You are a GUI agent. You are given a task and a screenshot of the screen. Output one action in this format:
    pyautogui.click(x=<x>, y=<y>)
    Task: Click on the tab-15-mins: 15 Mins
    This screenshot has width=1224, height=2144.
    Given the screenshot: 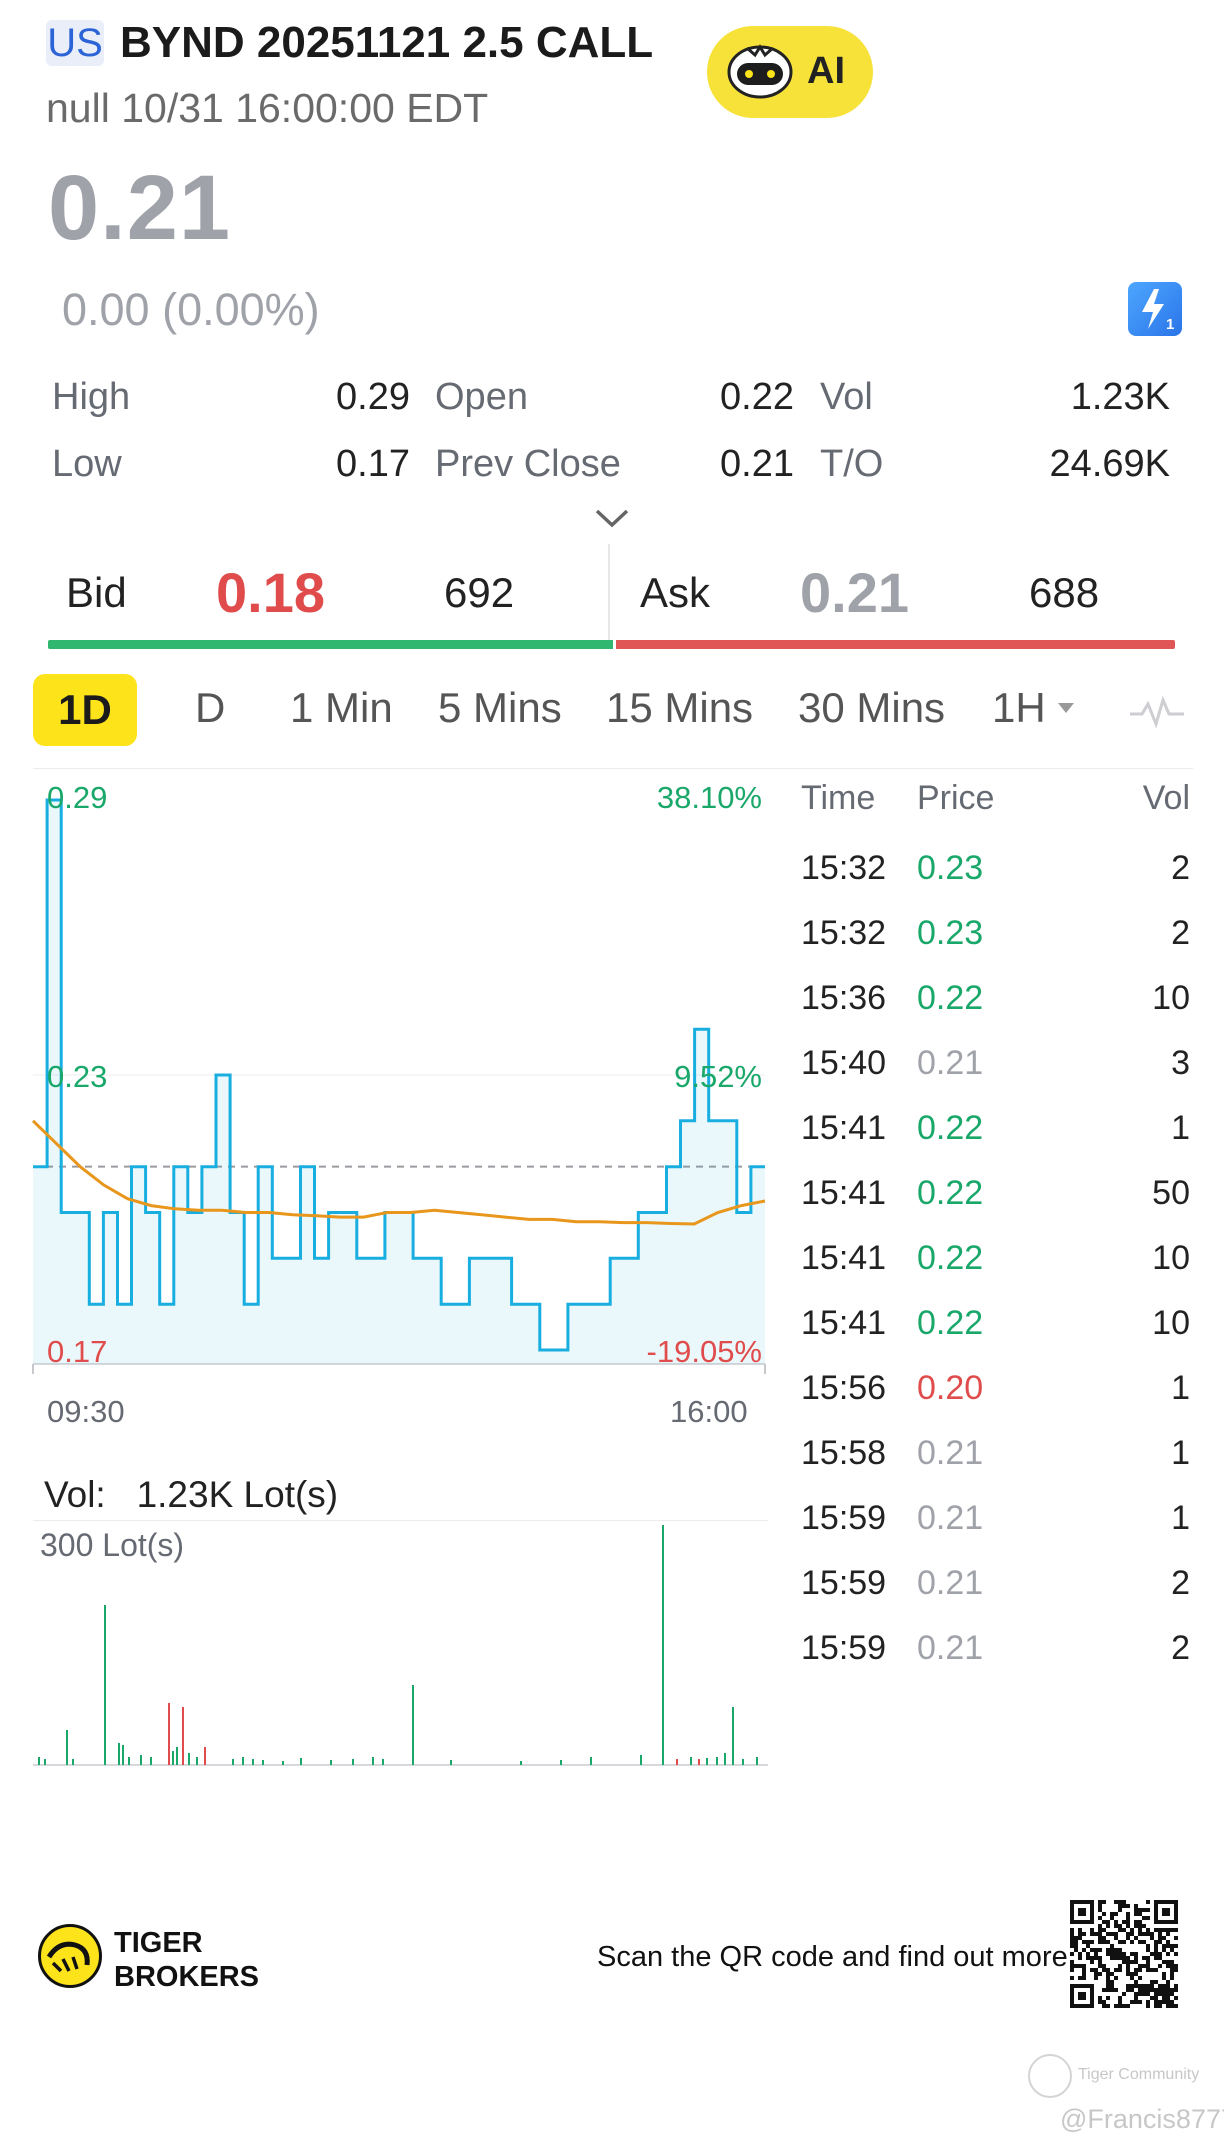 What is the action you would take?
    pyautogui.click(x=680, y=707)
    